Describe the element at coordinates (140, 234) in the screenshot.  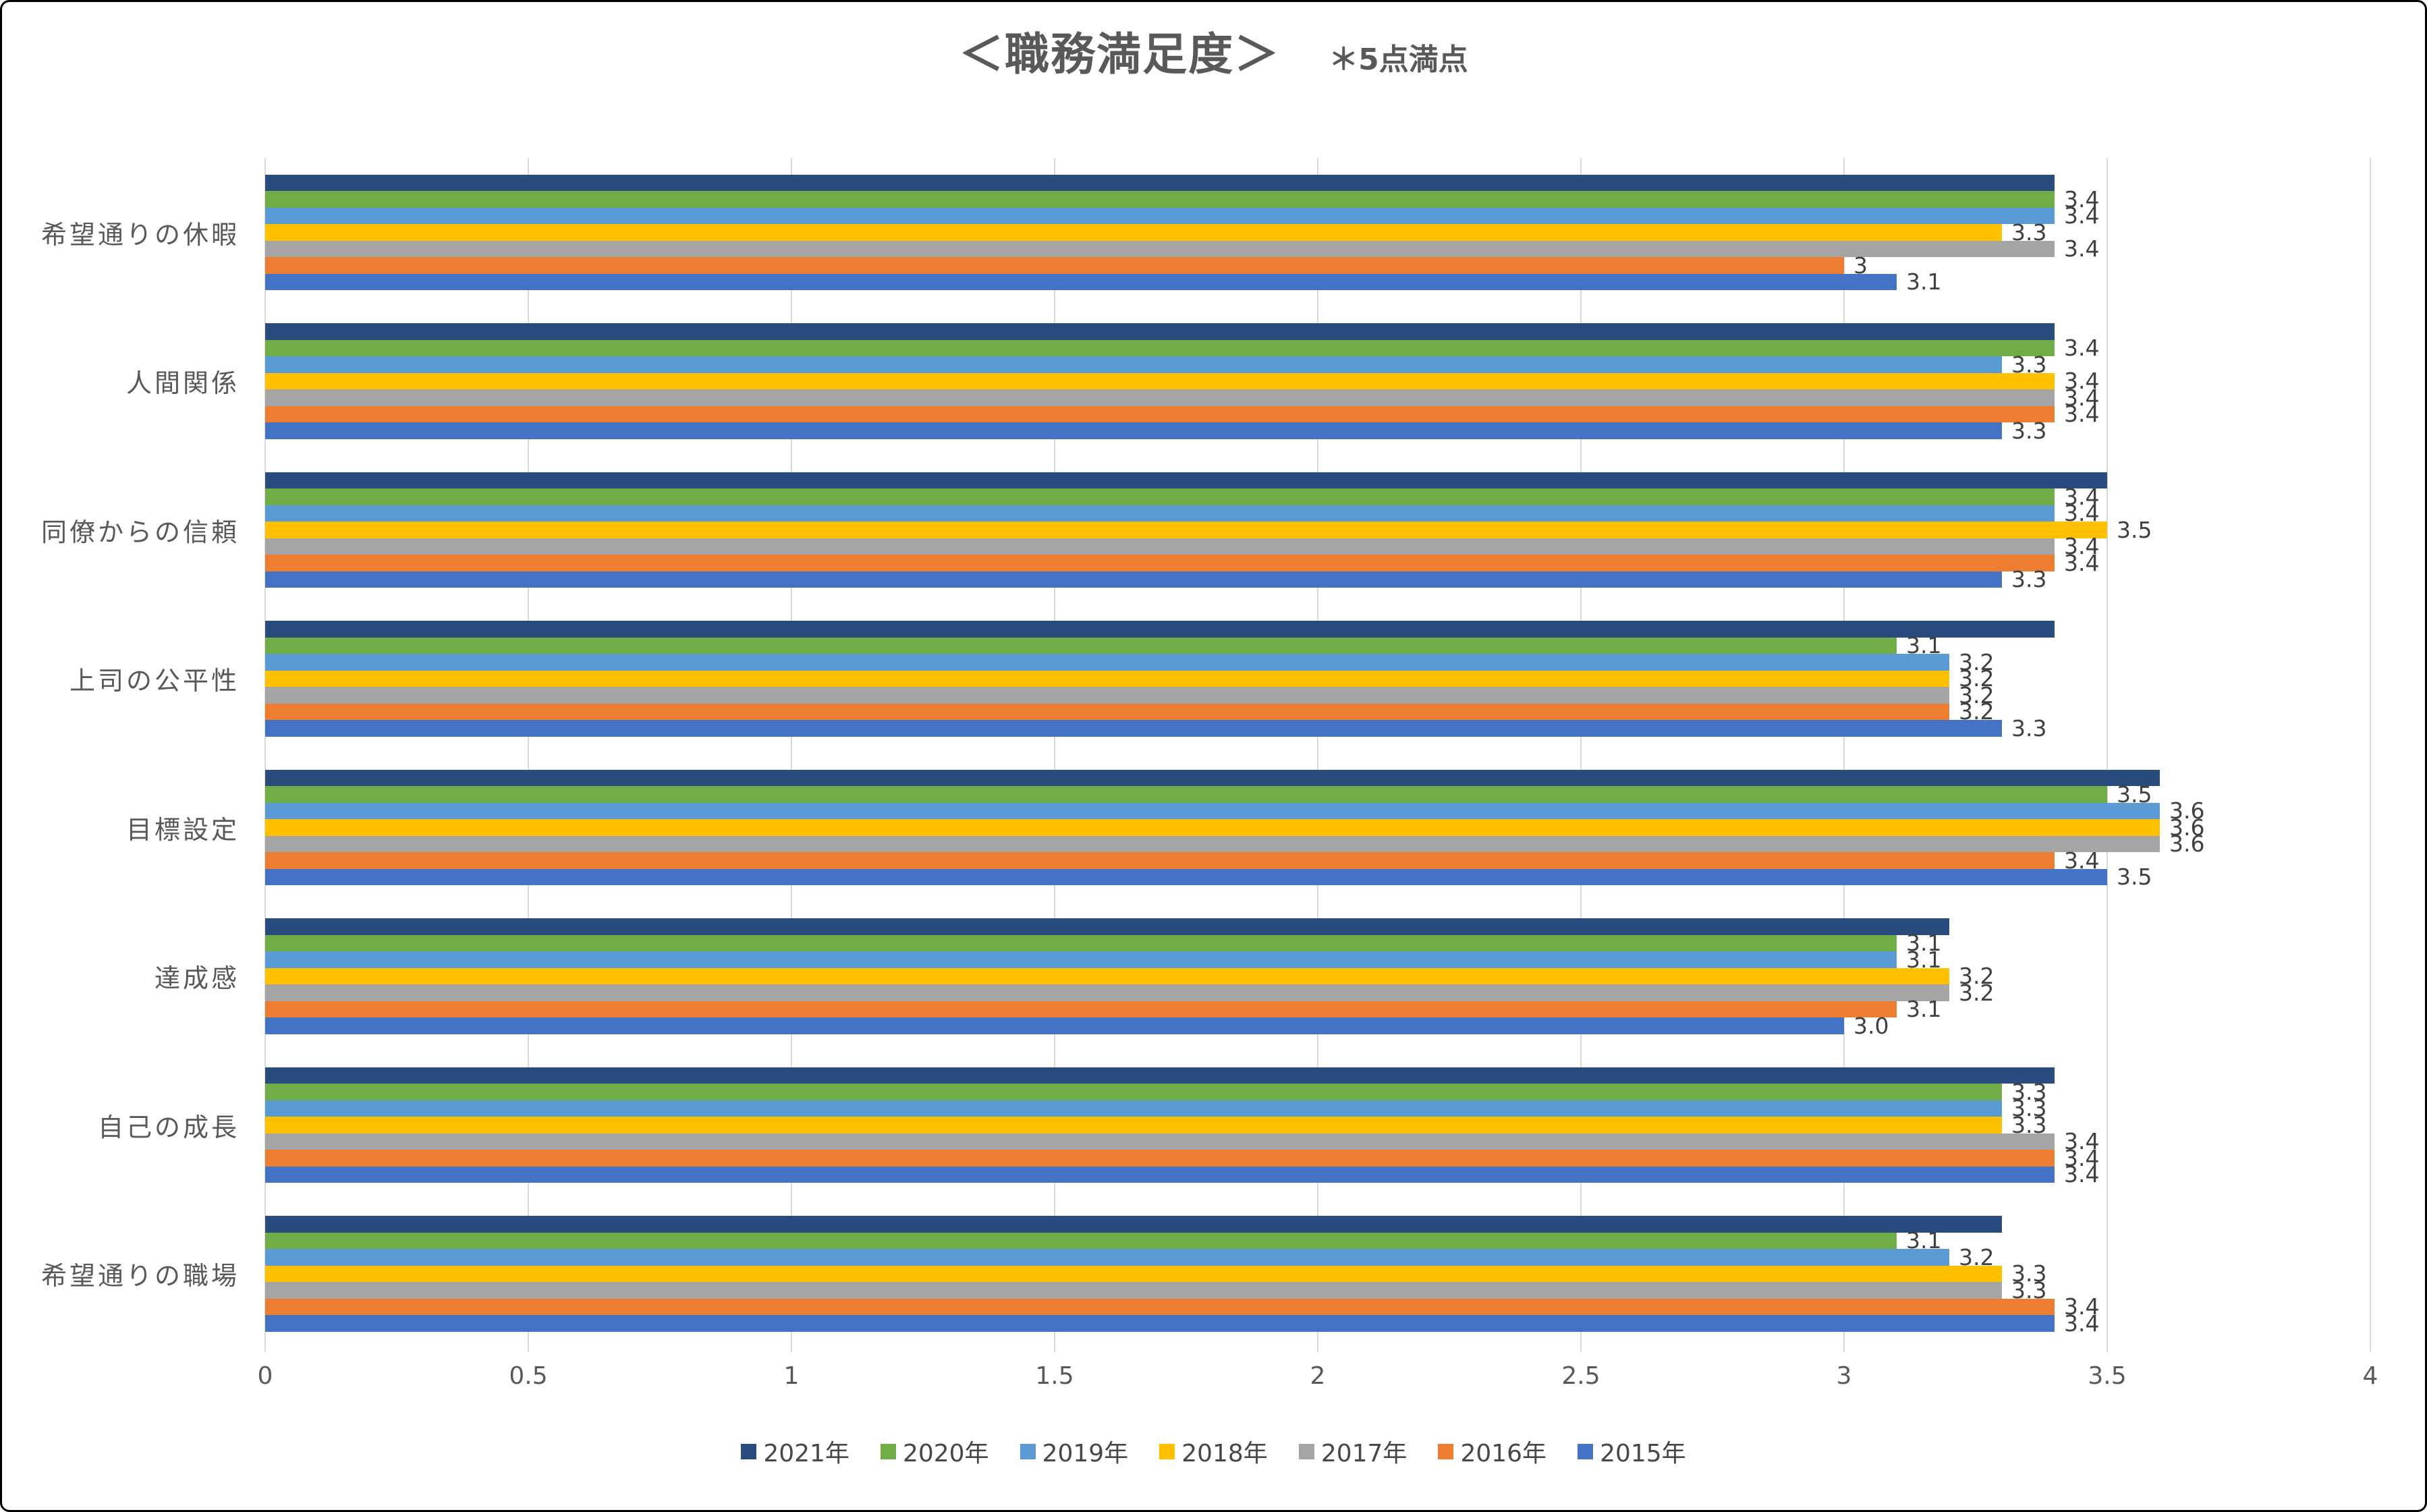
I see `category-label: 希望通りの休暇` at that location.